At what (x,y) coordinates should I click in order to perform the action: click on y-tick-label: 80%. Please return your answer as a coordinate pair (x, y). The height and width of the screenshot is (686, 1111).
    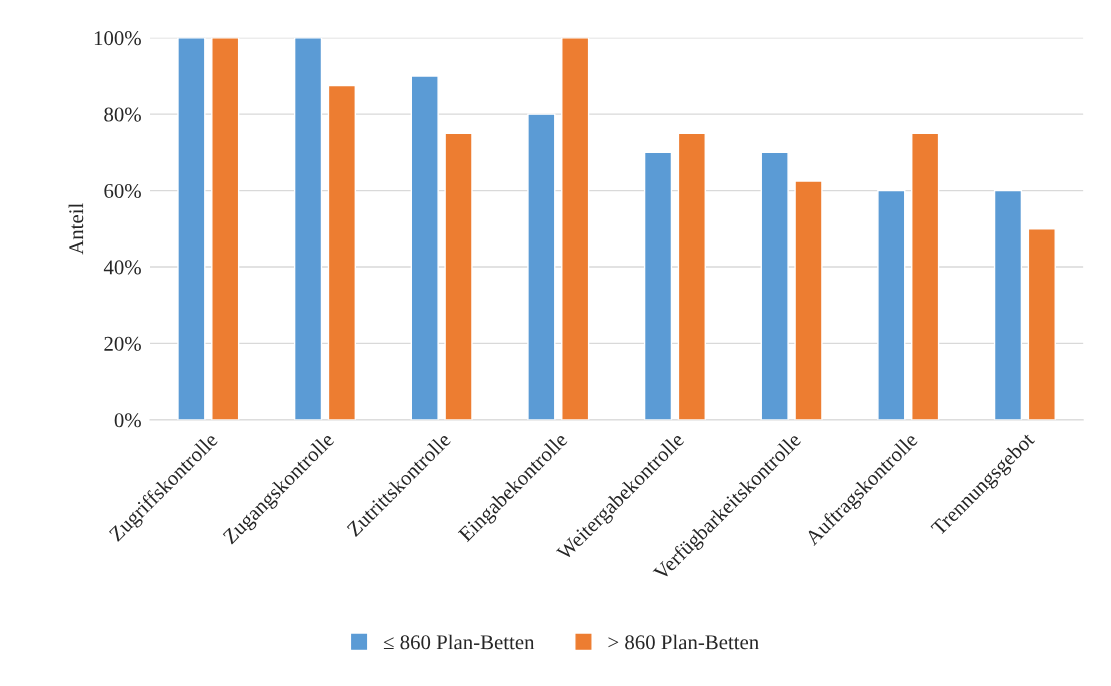
    Looking at the image, I should click on (122, 114).